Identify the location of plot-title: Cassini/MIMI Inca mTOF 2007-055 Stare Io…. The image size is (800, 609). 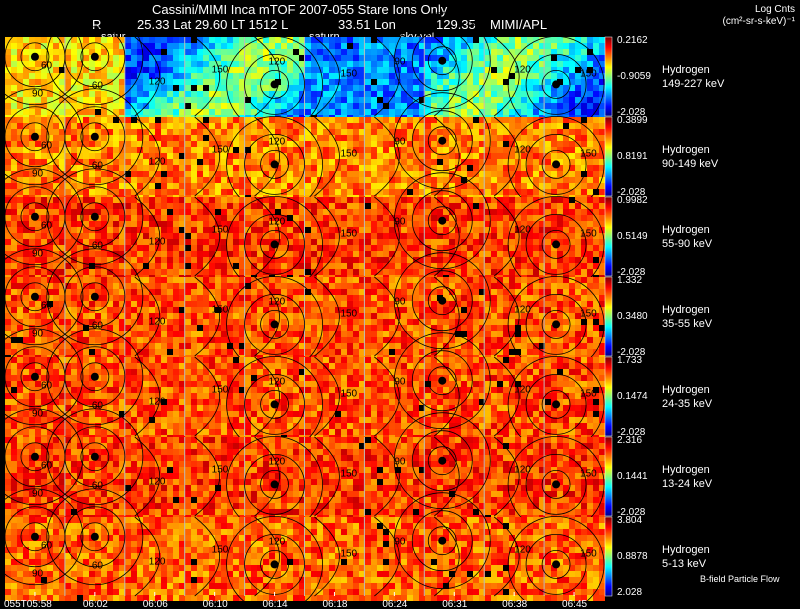
(300, 9).